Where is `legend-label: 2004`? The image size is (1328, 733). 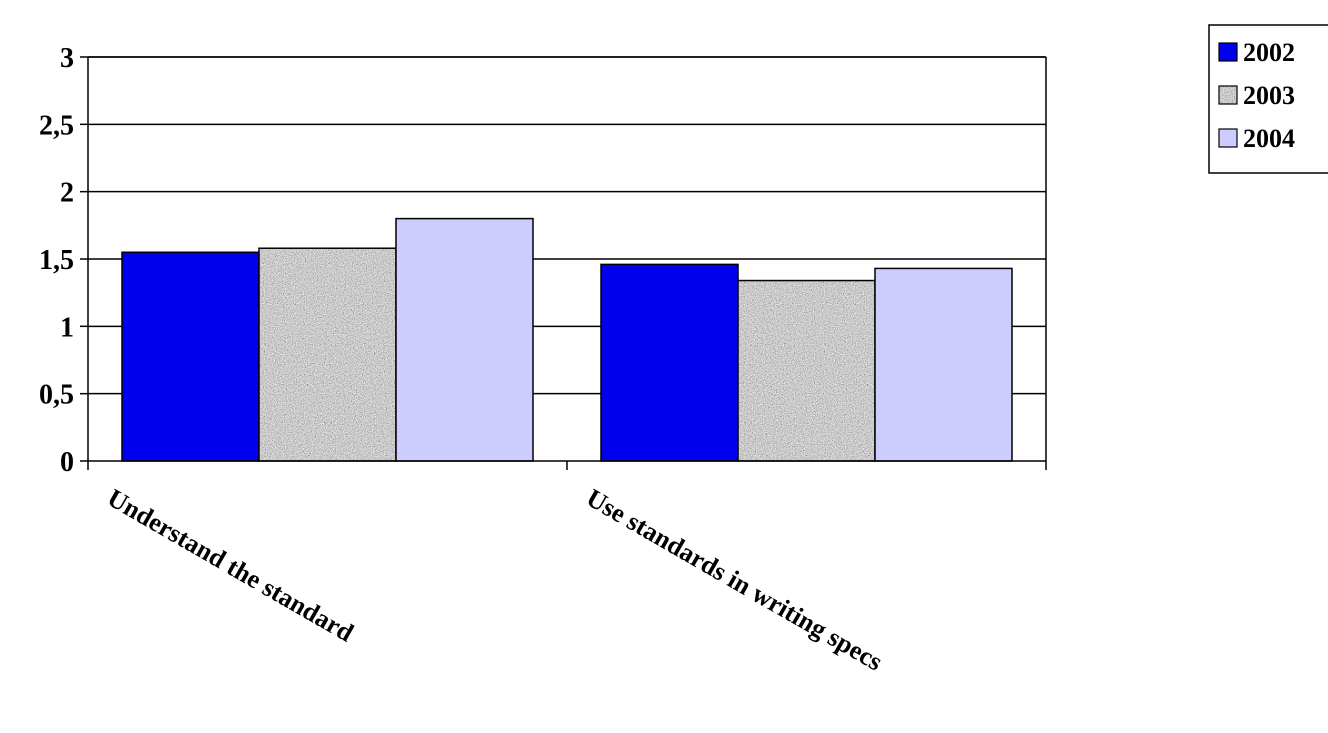
legend-label: 2004 is located at coordinates (1269, 138).